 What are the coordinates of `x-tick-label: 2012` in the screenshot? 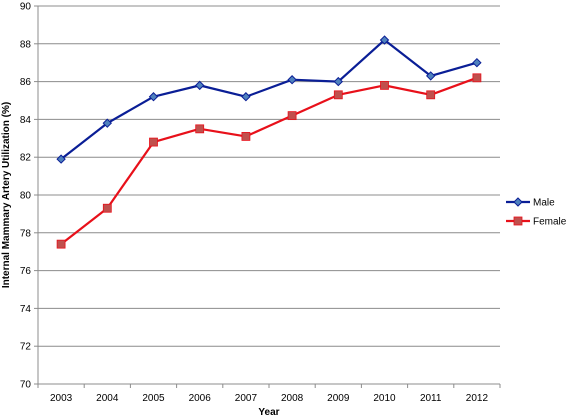 It's located at (477, 398).